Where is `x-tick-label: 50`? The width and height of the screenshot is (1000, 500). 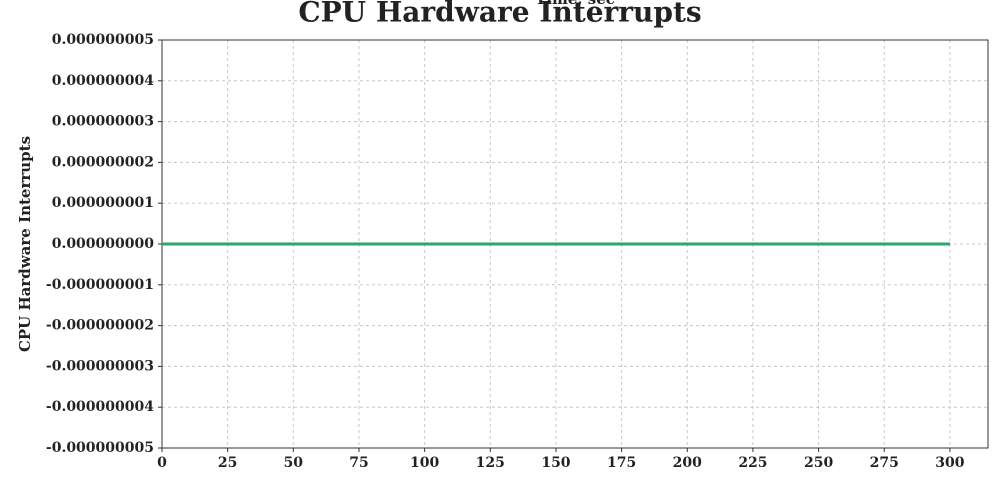 x-tick-label: 50 is located at coordinates (294, 463).